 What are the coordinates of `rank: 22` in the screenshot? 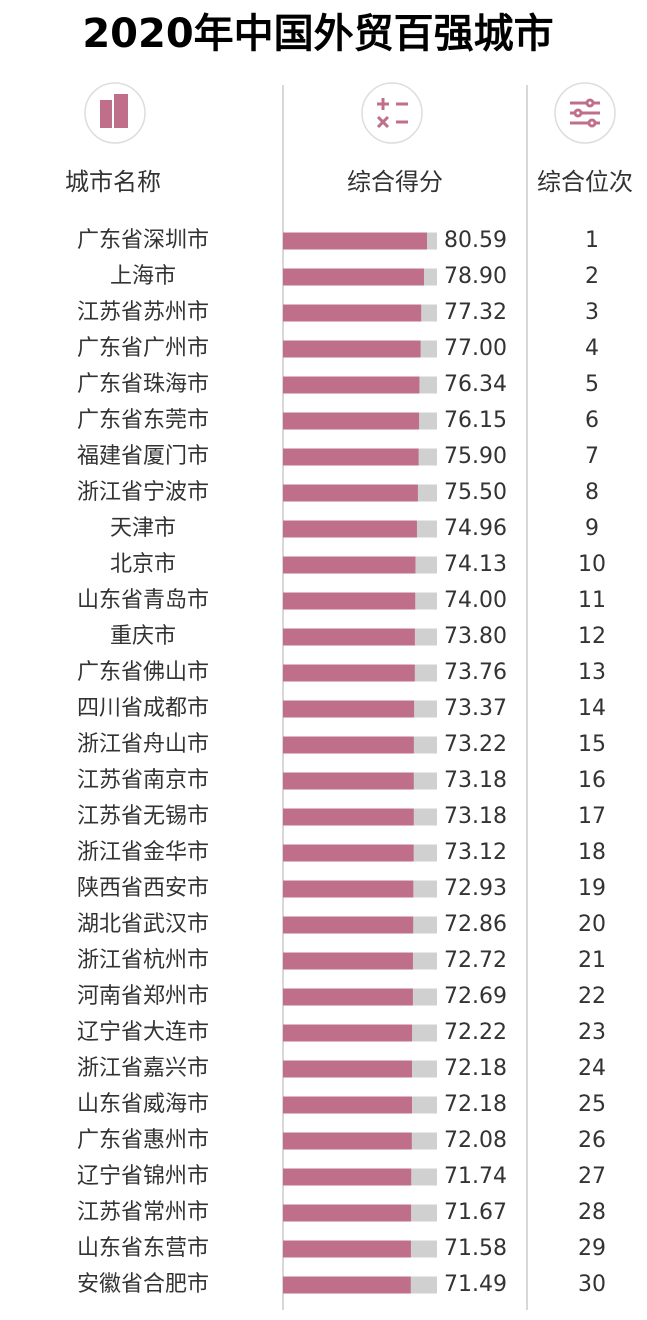 It's located at (592, 996).